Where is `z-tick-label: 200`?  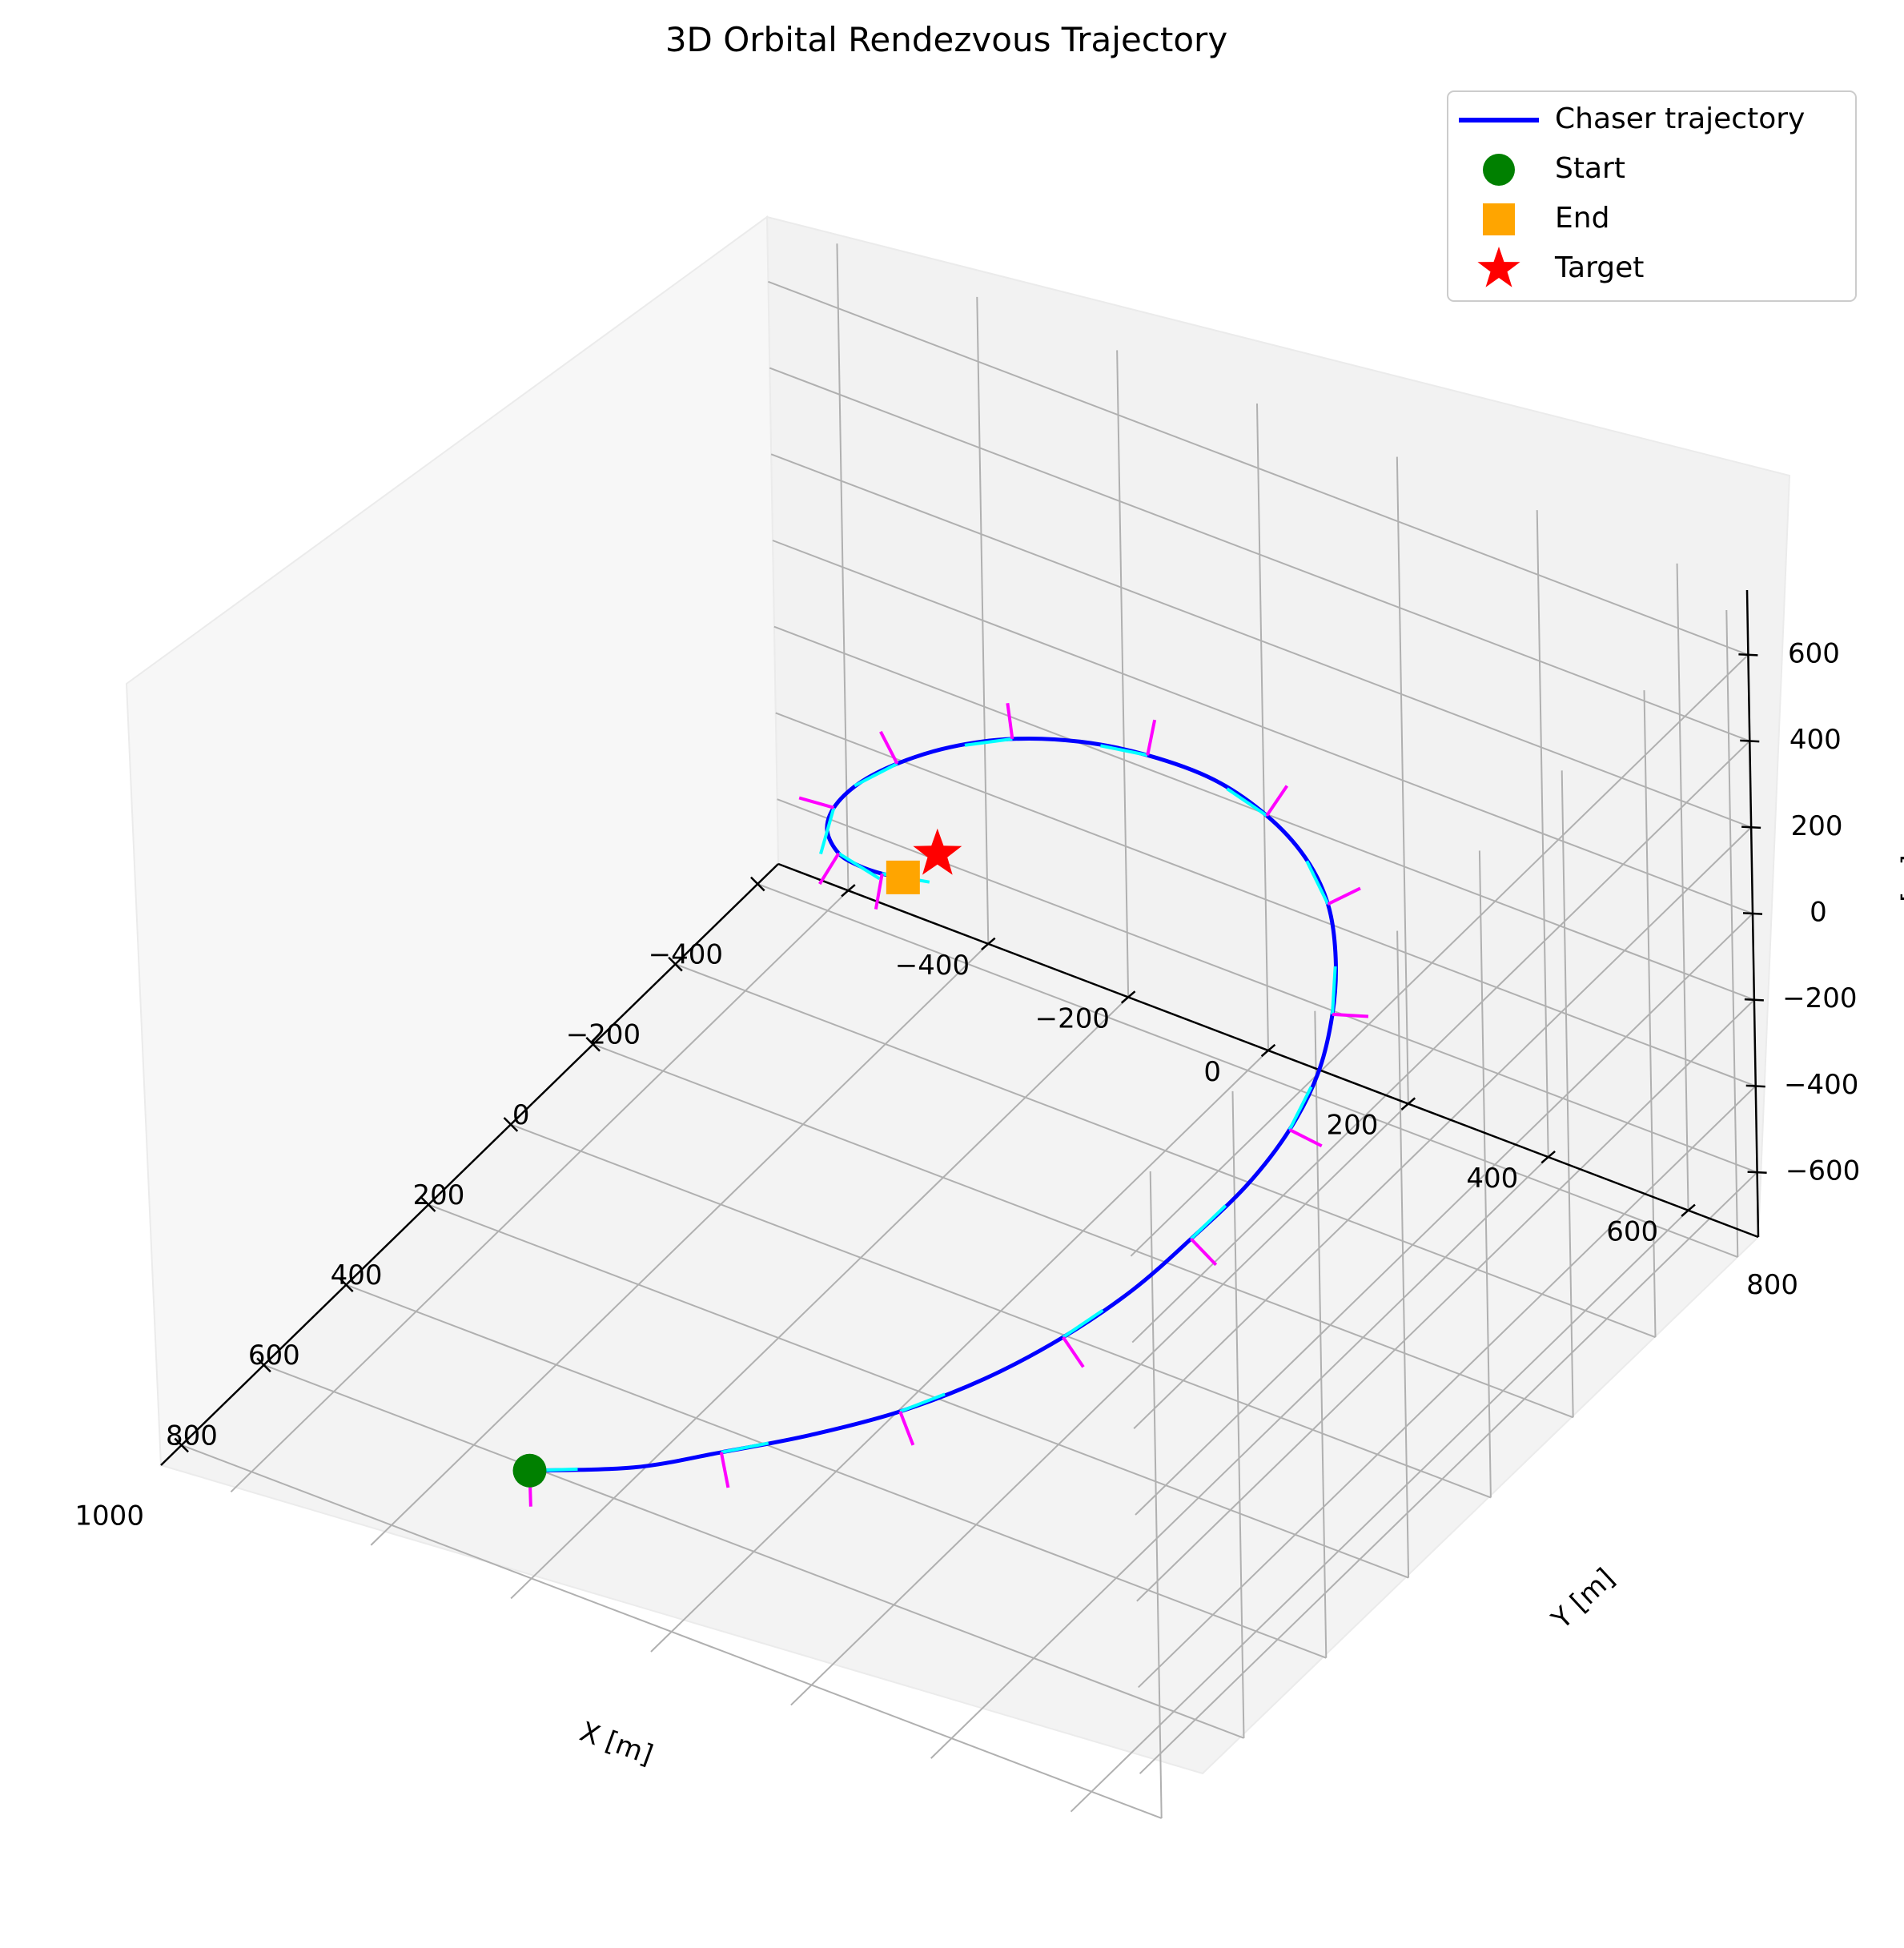 z-tick-label: 200 is located at coordinates (1817, 826).